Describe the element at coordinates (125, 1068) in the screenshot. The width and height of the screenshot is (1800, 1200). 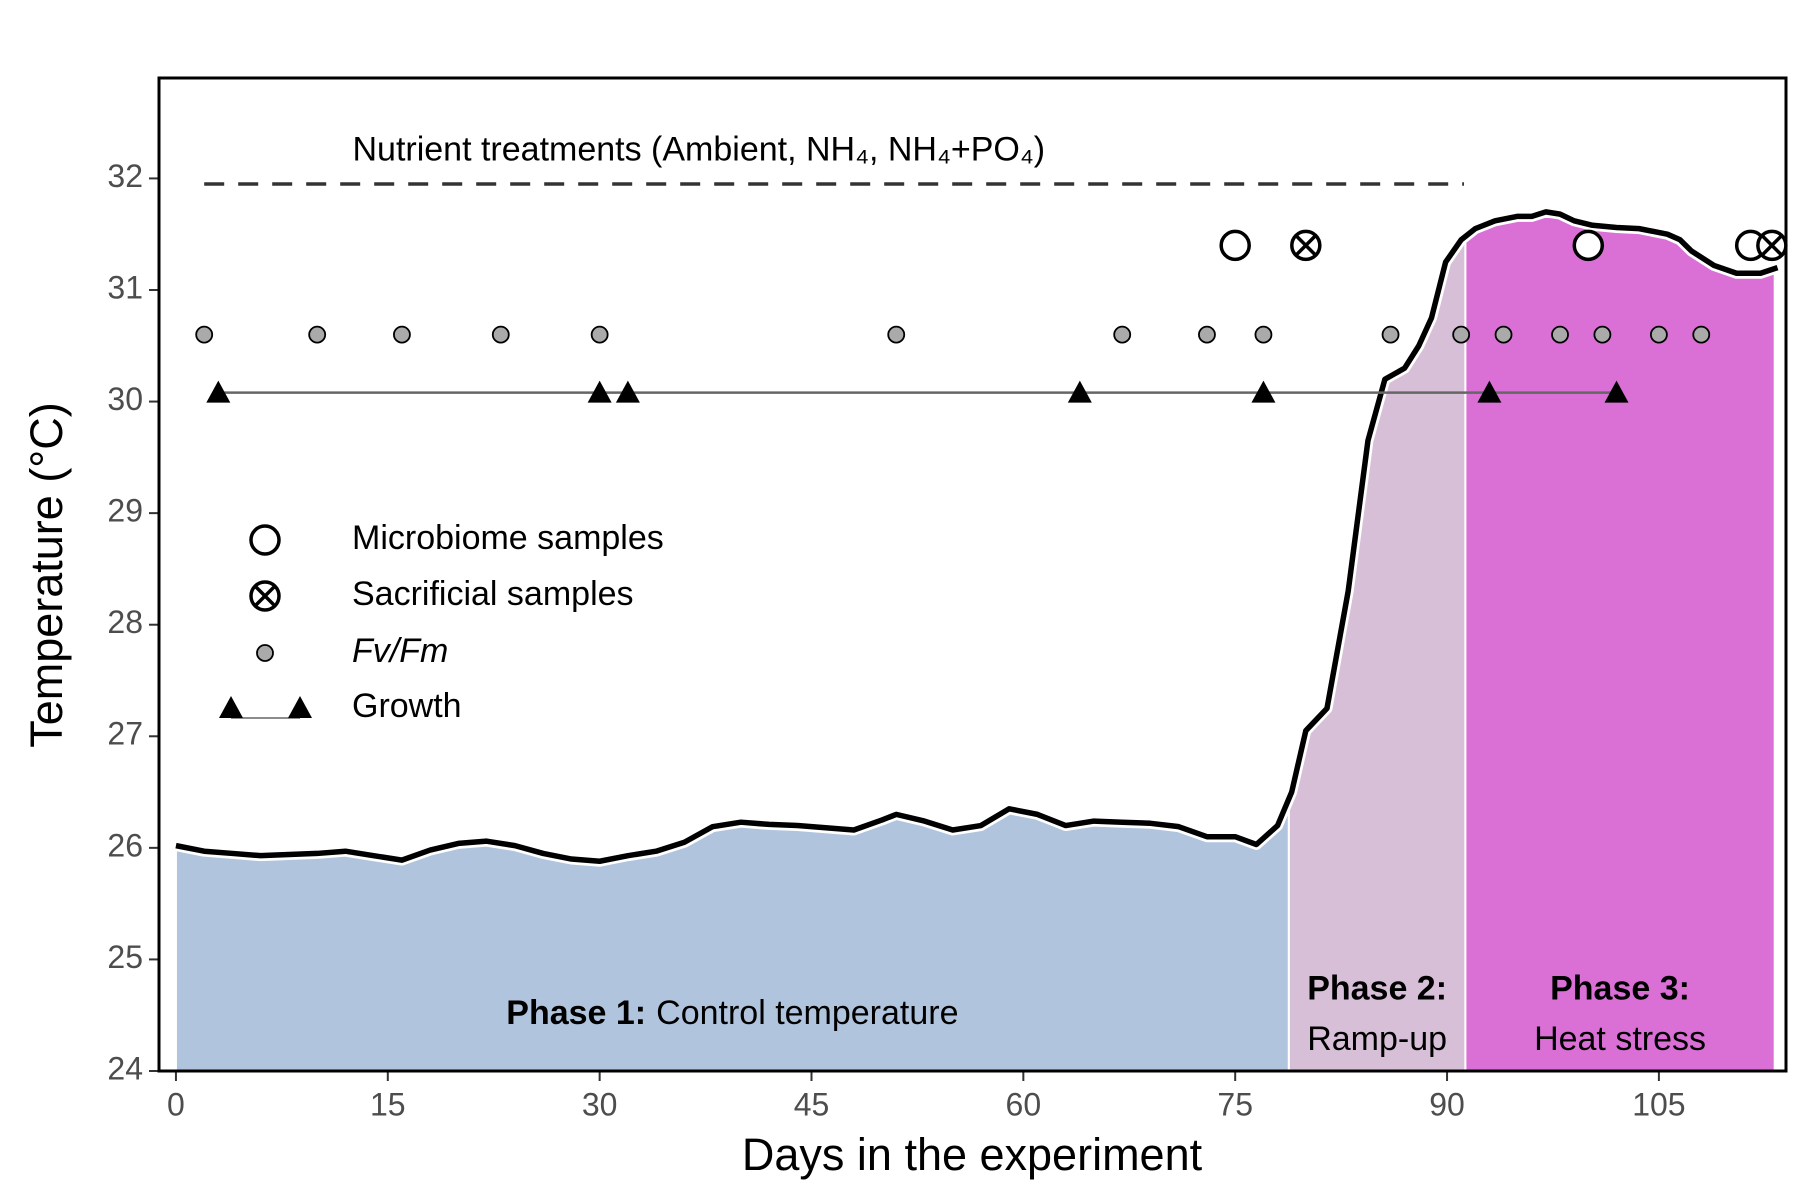
I see `y-tick-label: 24` at that location.